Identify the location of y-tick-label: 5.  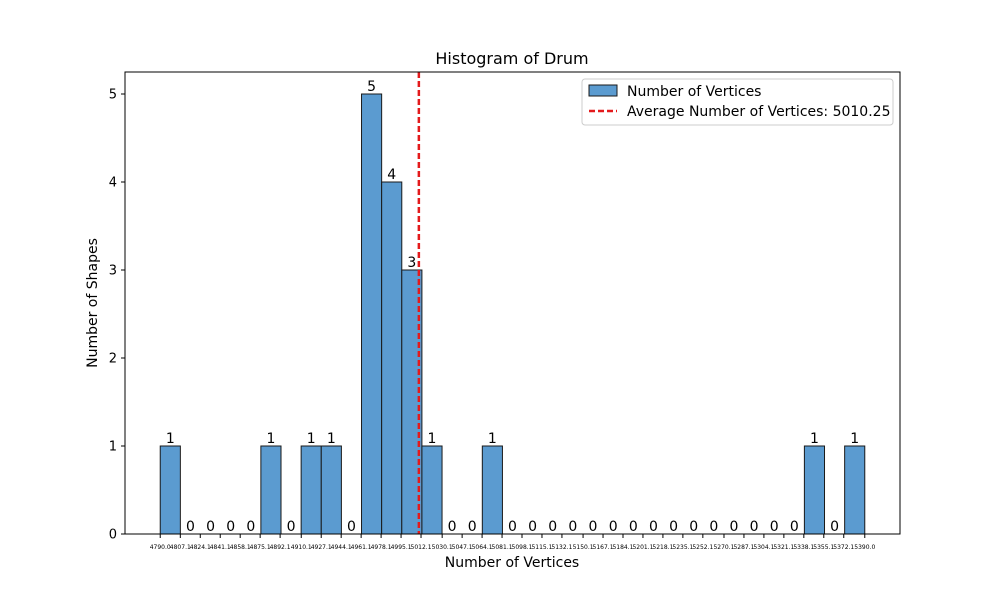
(113, 95).